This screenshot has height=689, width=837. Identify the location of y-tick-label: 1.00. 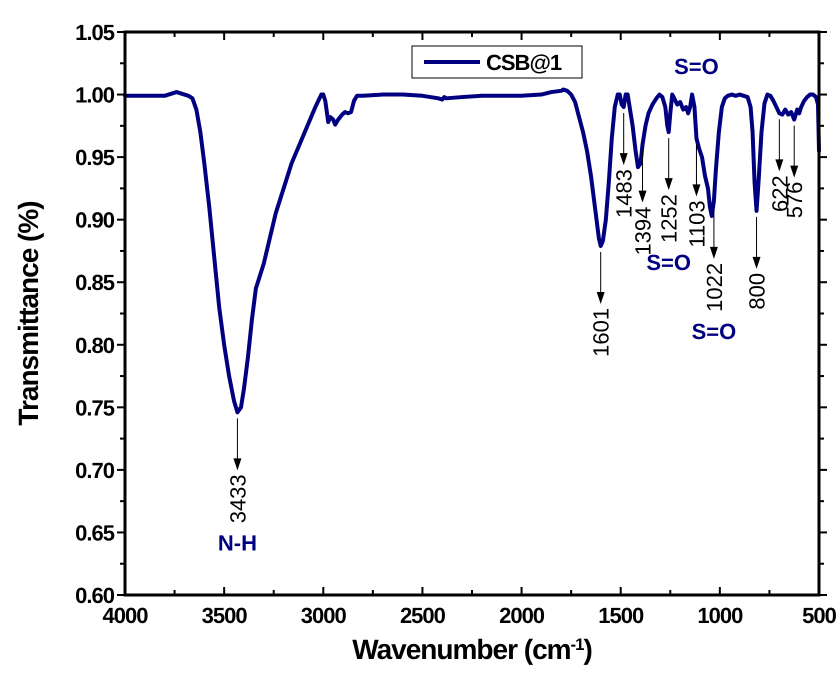
(95, 95).